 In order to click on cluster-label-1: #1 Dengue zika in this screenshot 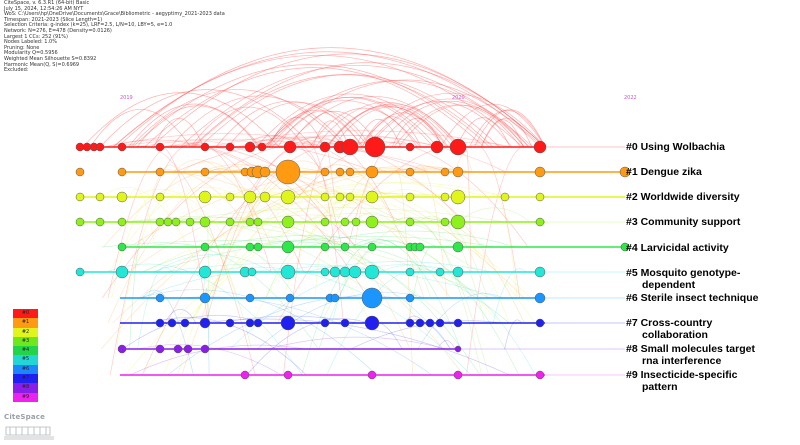, I will do `click(664, 172)`.